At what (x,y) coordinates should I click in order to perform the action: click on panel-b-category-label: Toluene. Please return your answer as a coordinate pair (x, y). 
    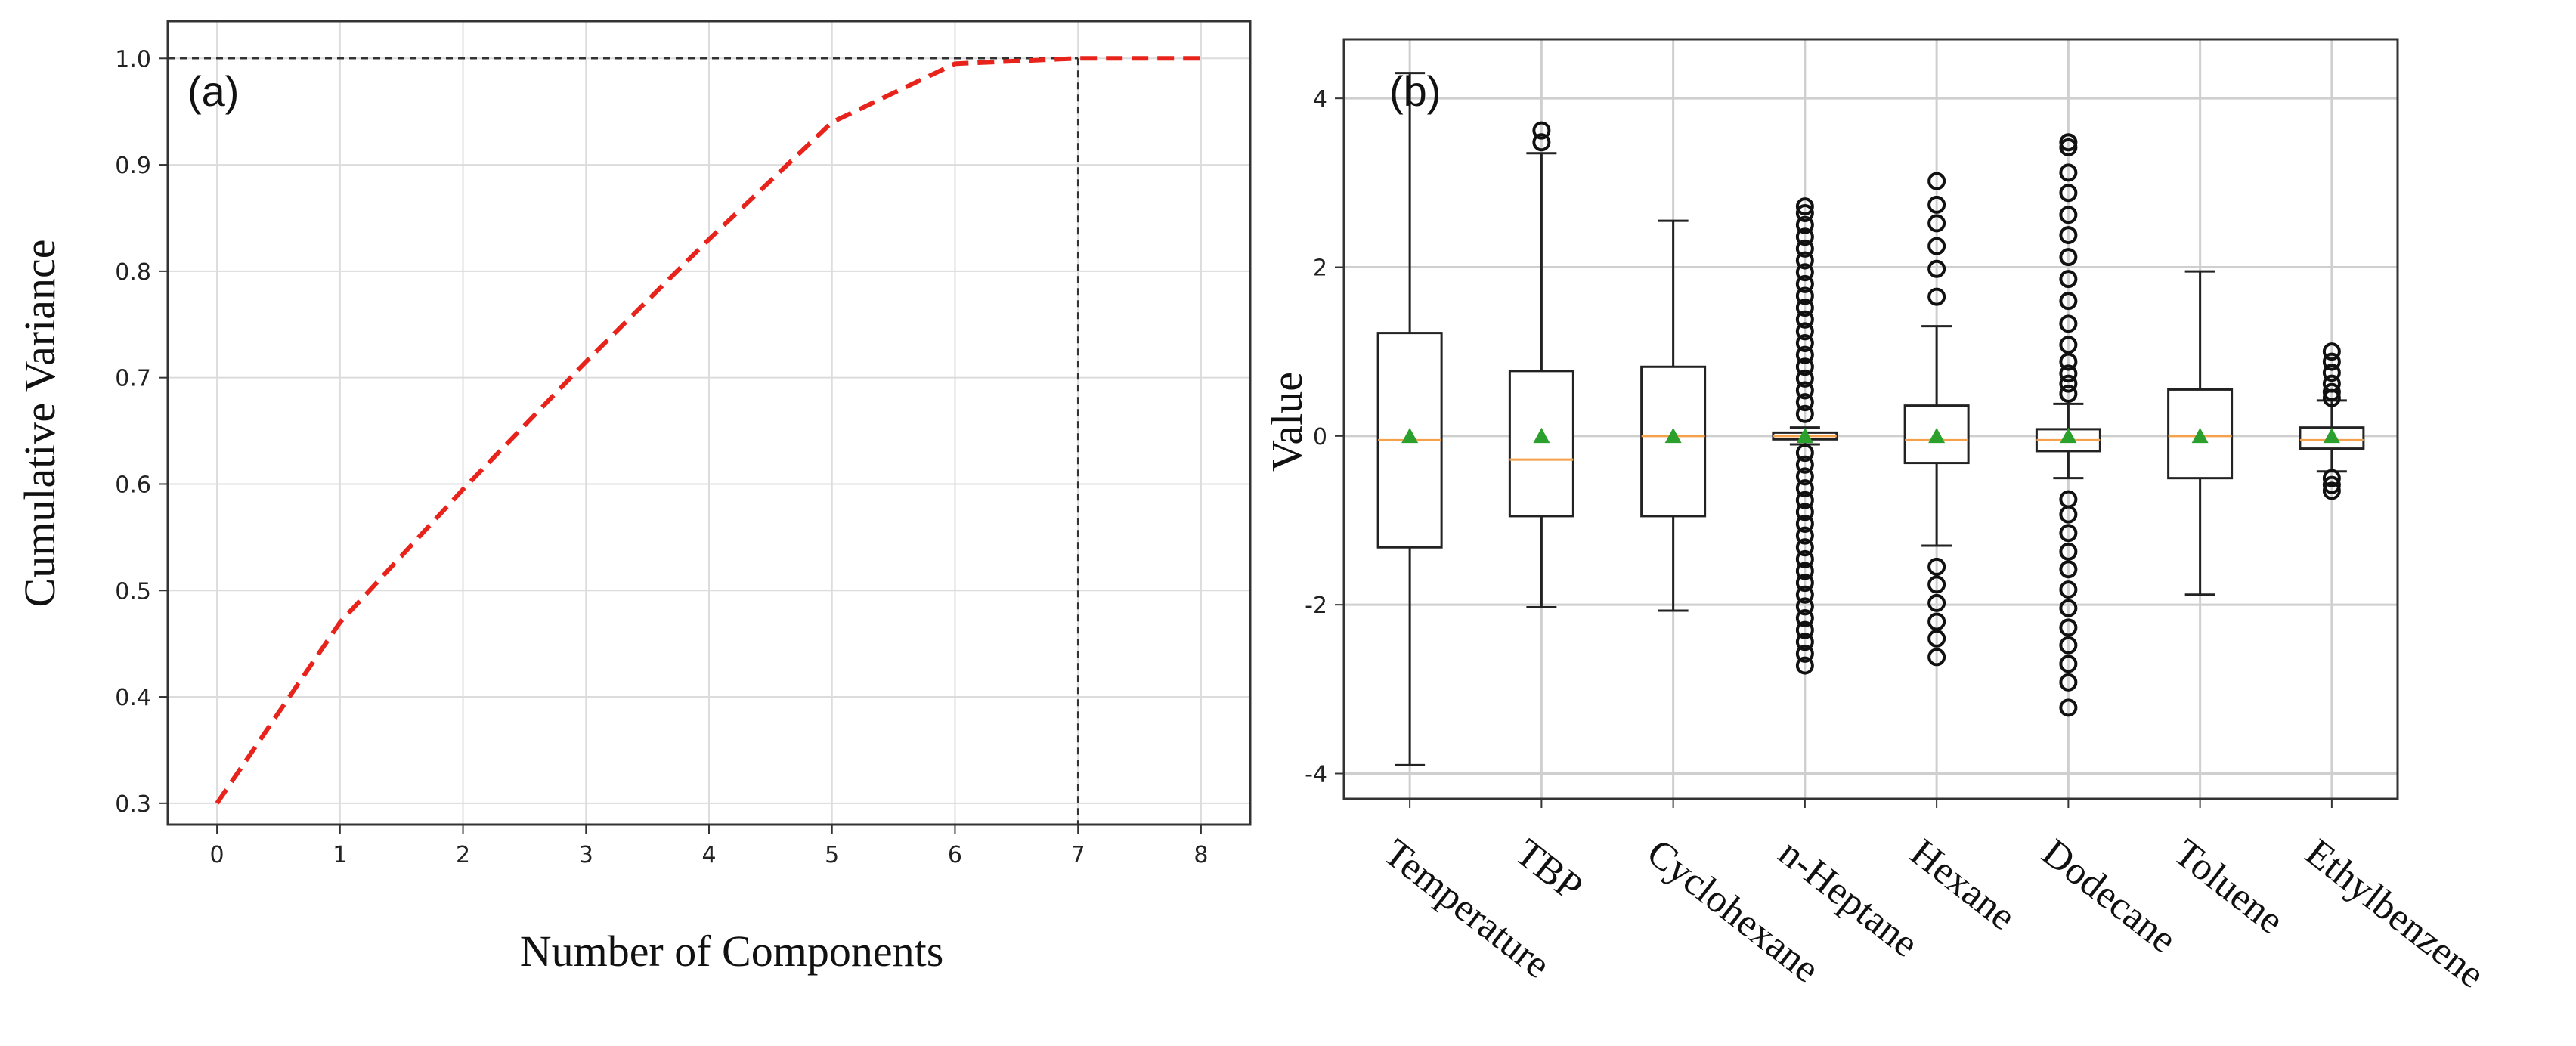
    Looking at the image, I should click on (2228, 887).